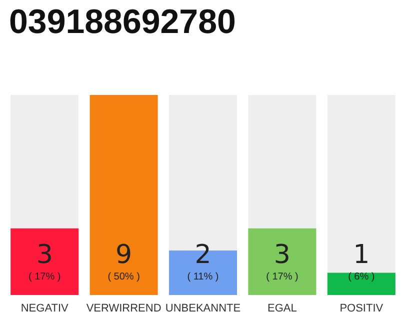 The height and width of the screenshot is (320, 410). Describe the element at coordinates (203, 308) in the screenshot. I see `x-tick-label: UNBEKANNTE` at that location.